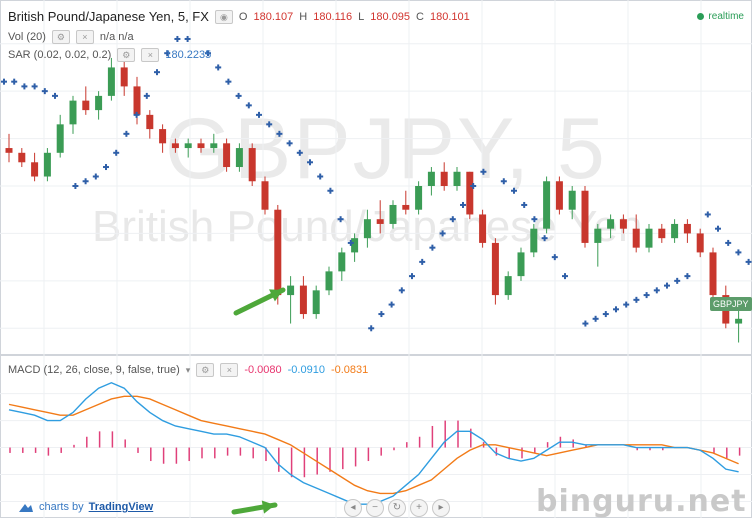 The height and width of the screenshot is (527, 752). What do you see at coordinates (441, 508) in the screenshot?
I see `scroll-right-icon: ▸` at bounding box center [441, 508].